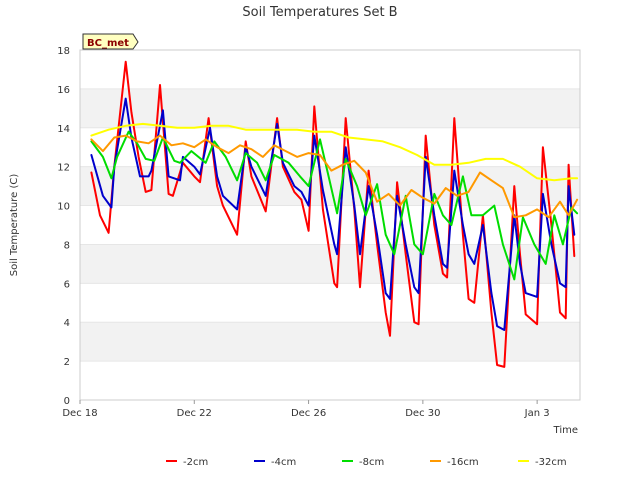  I want to click on y-tick-label: 4, so click(67, 323).